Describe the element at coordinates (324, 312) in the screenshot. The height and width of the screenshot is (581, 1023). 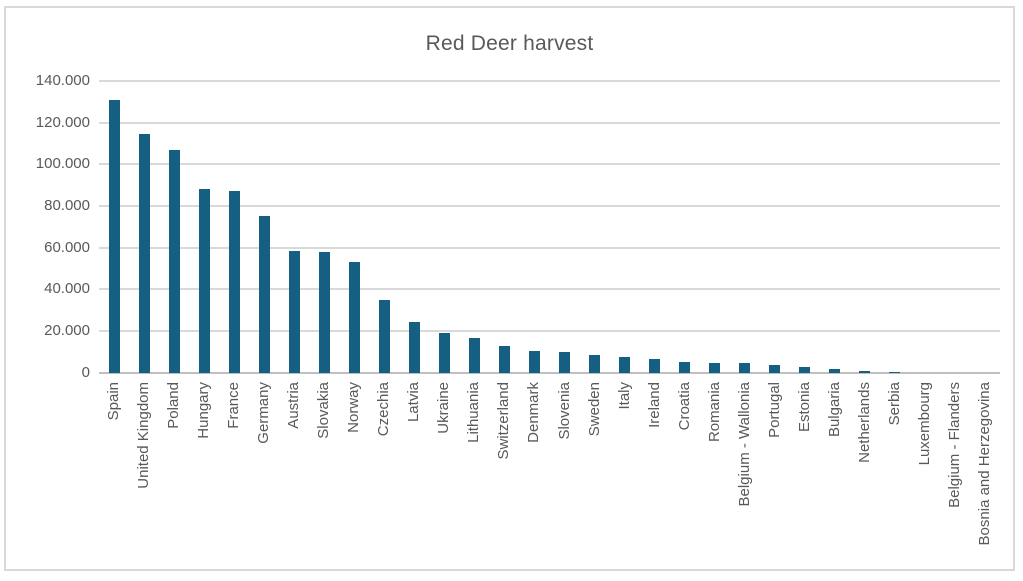
I see `bar-slovakia` at that location.